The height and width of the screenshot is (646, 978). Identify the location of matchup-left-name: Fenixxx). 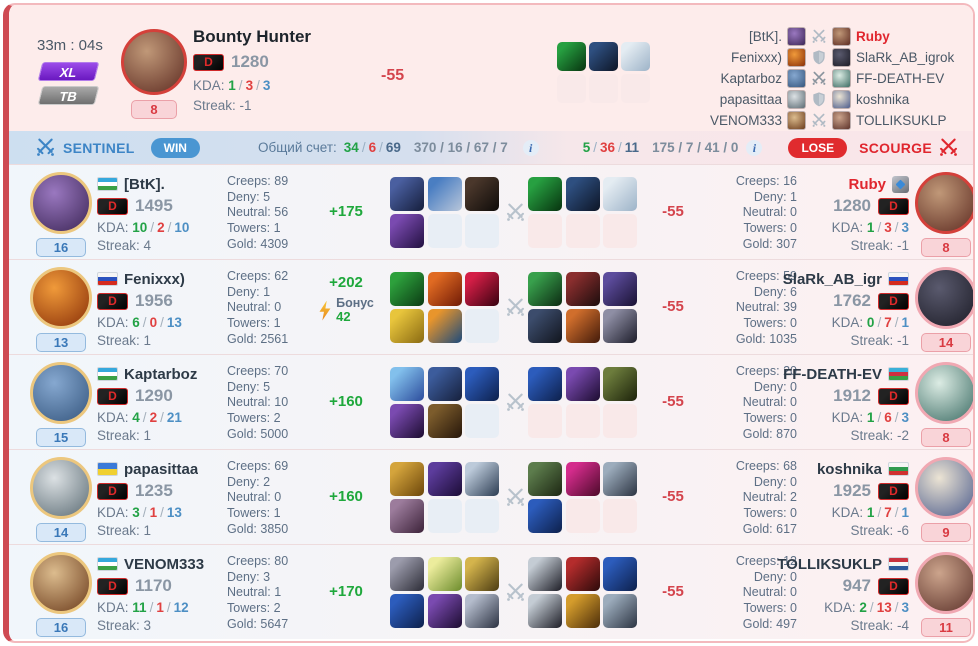
(756, 57).